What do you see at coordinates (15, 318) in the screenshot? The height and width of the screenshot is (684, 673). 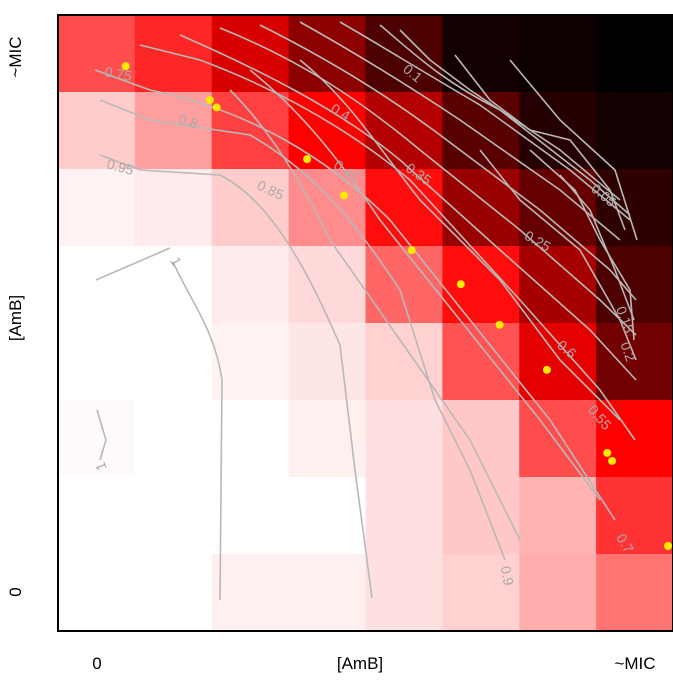 I see `y-tick-1: [AmB]` at bounding box center [15, 318].